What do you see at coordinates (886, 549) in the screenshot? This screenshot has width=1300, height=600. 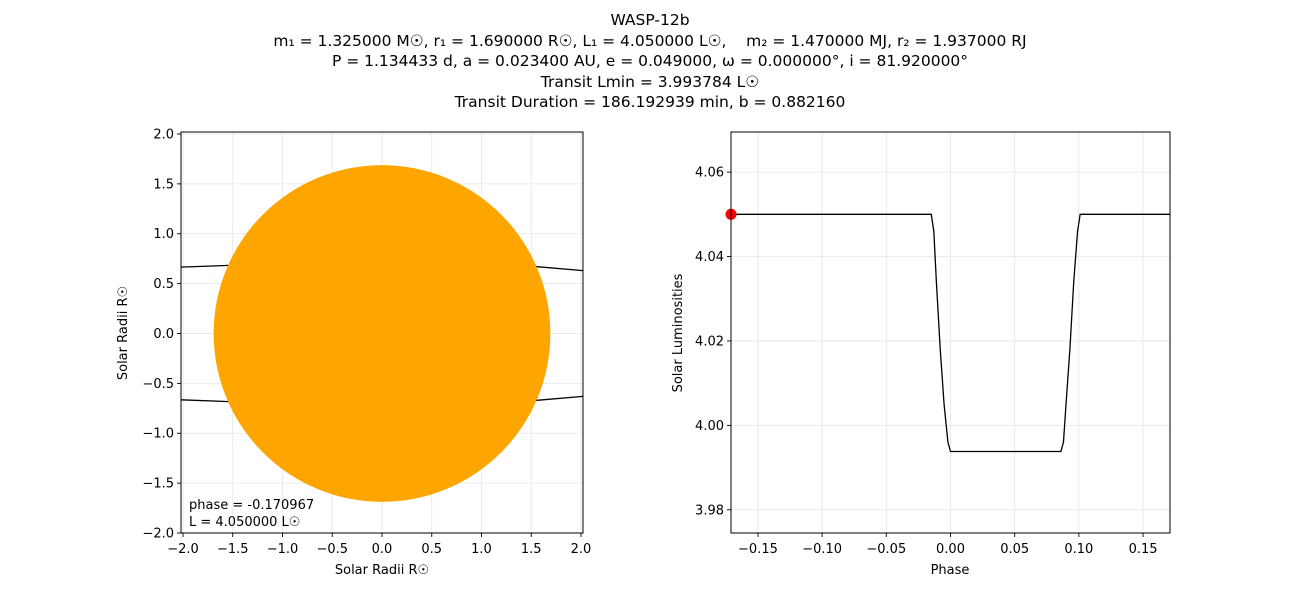 I see `light-curve-xtick-label: −0.05` at bounding box center [886, 549].